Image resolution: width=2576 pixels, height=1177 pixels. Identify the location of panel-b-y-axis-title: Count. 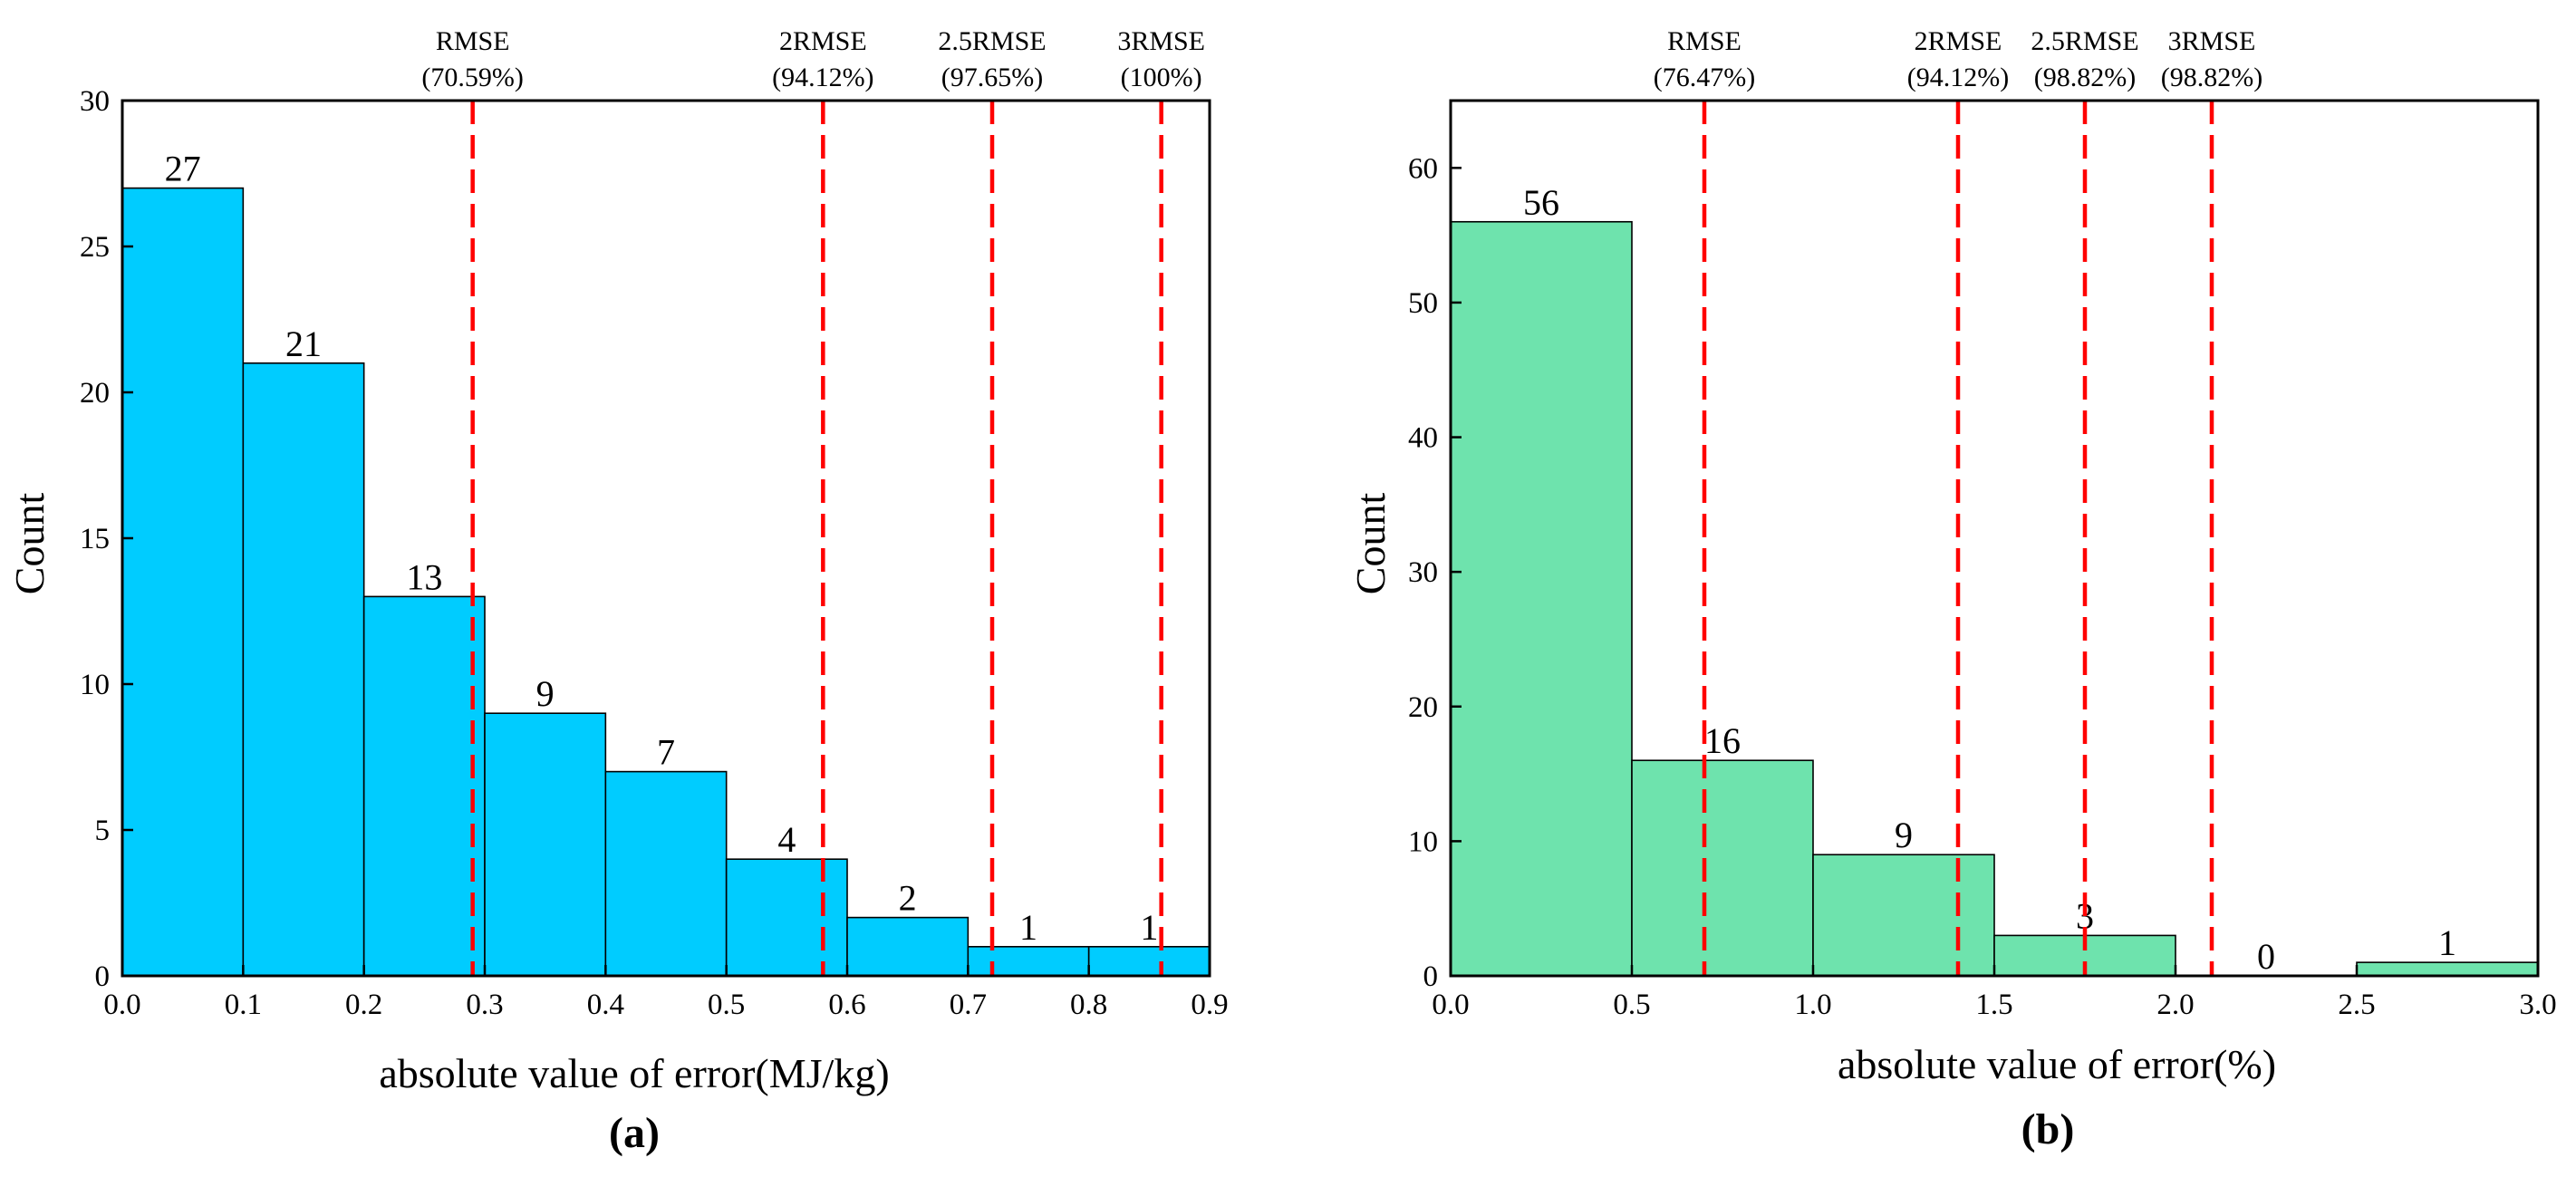
(1370, 544).